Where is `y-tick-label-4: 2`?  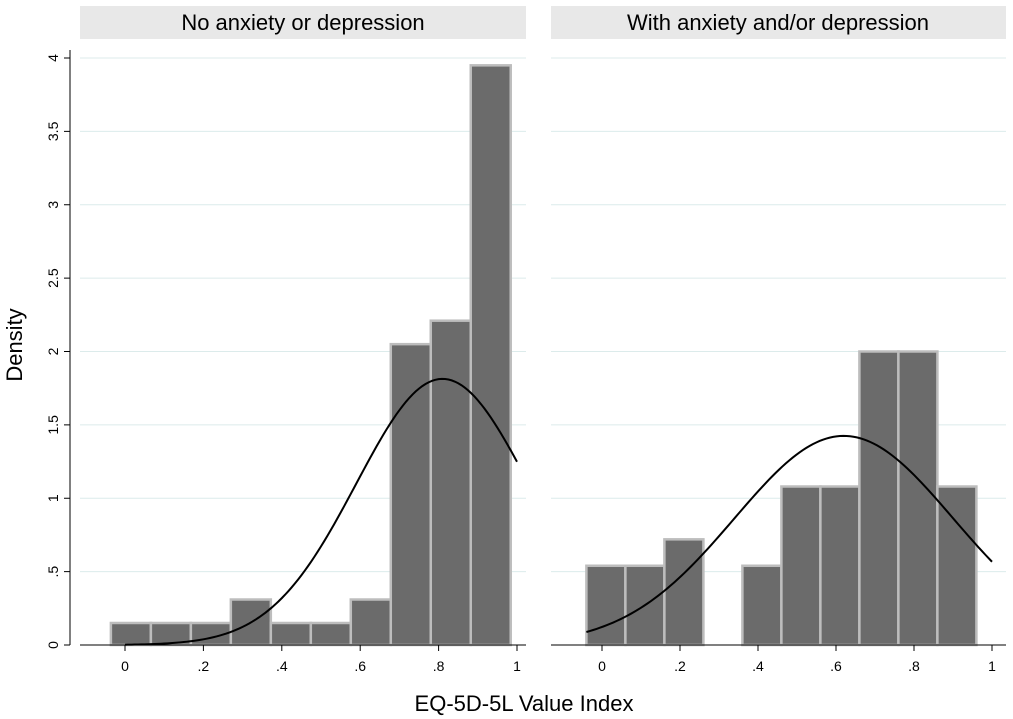
y-tick-label-4: 2 is located at coordinates (53, 351).